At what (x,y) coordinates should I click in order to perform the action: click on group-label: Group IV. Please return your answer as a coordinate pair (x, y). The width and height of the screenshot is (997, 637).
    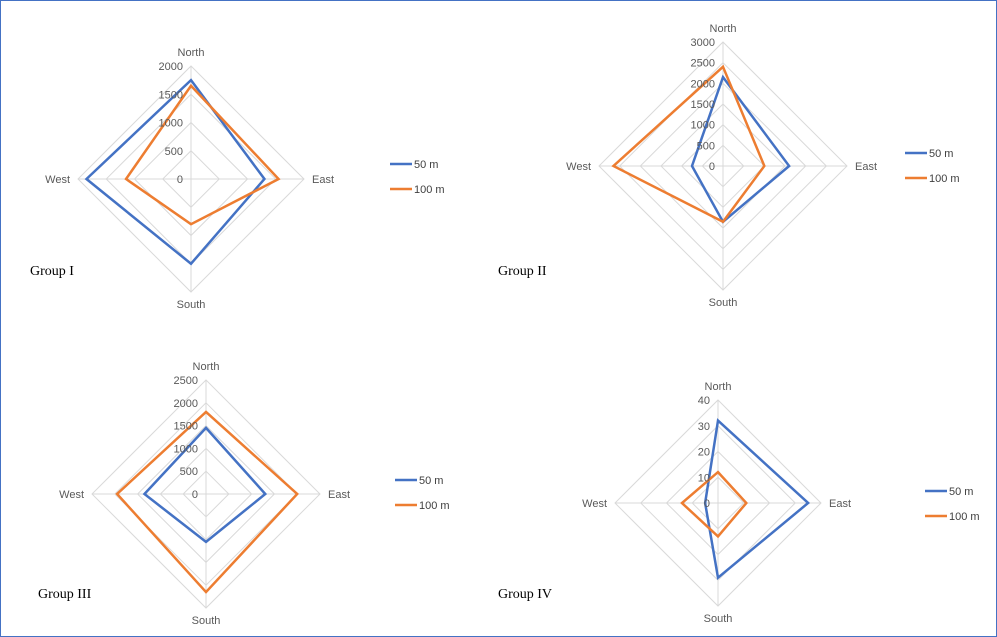
    Looking at the image, I should click on (525, 594).